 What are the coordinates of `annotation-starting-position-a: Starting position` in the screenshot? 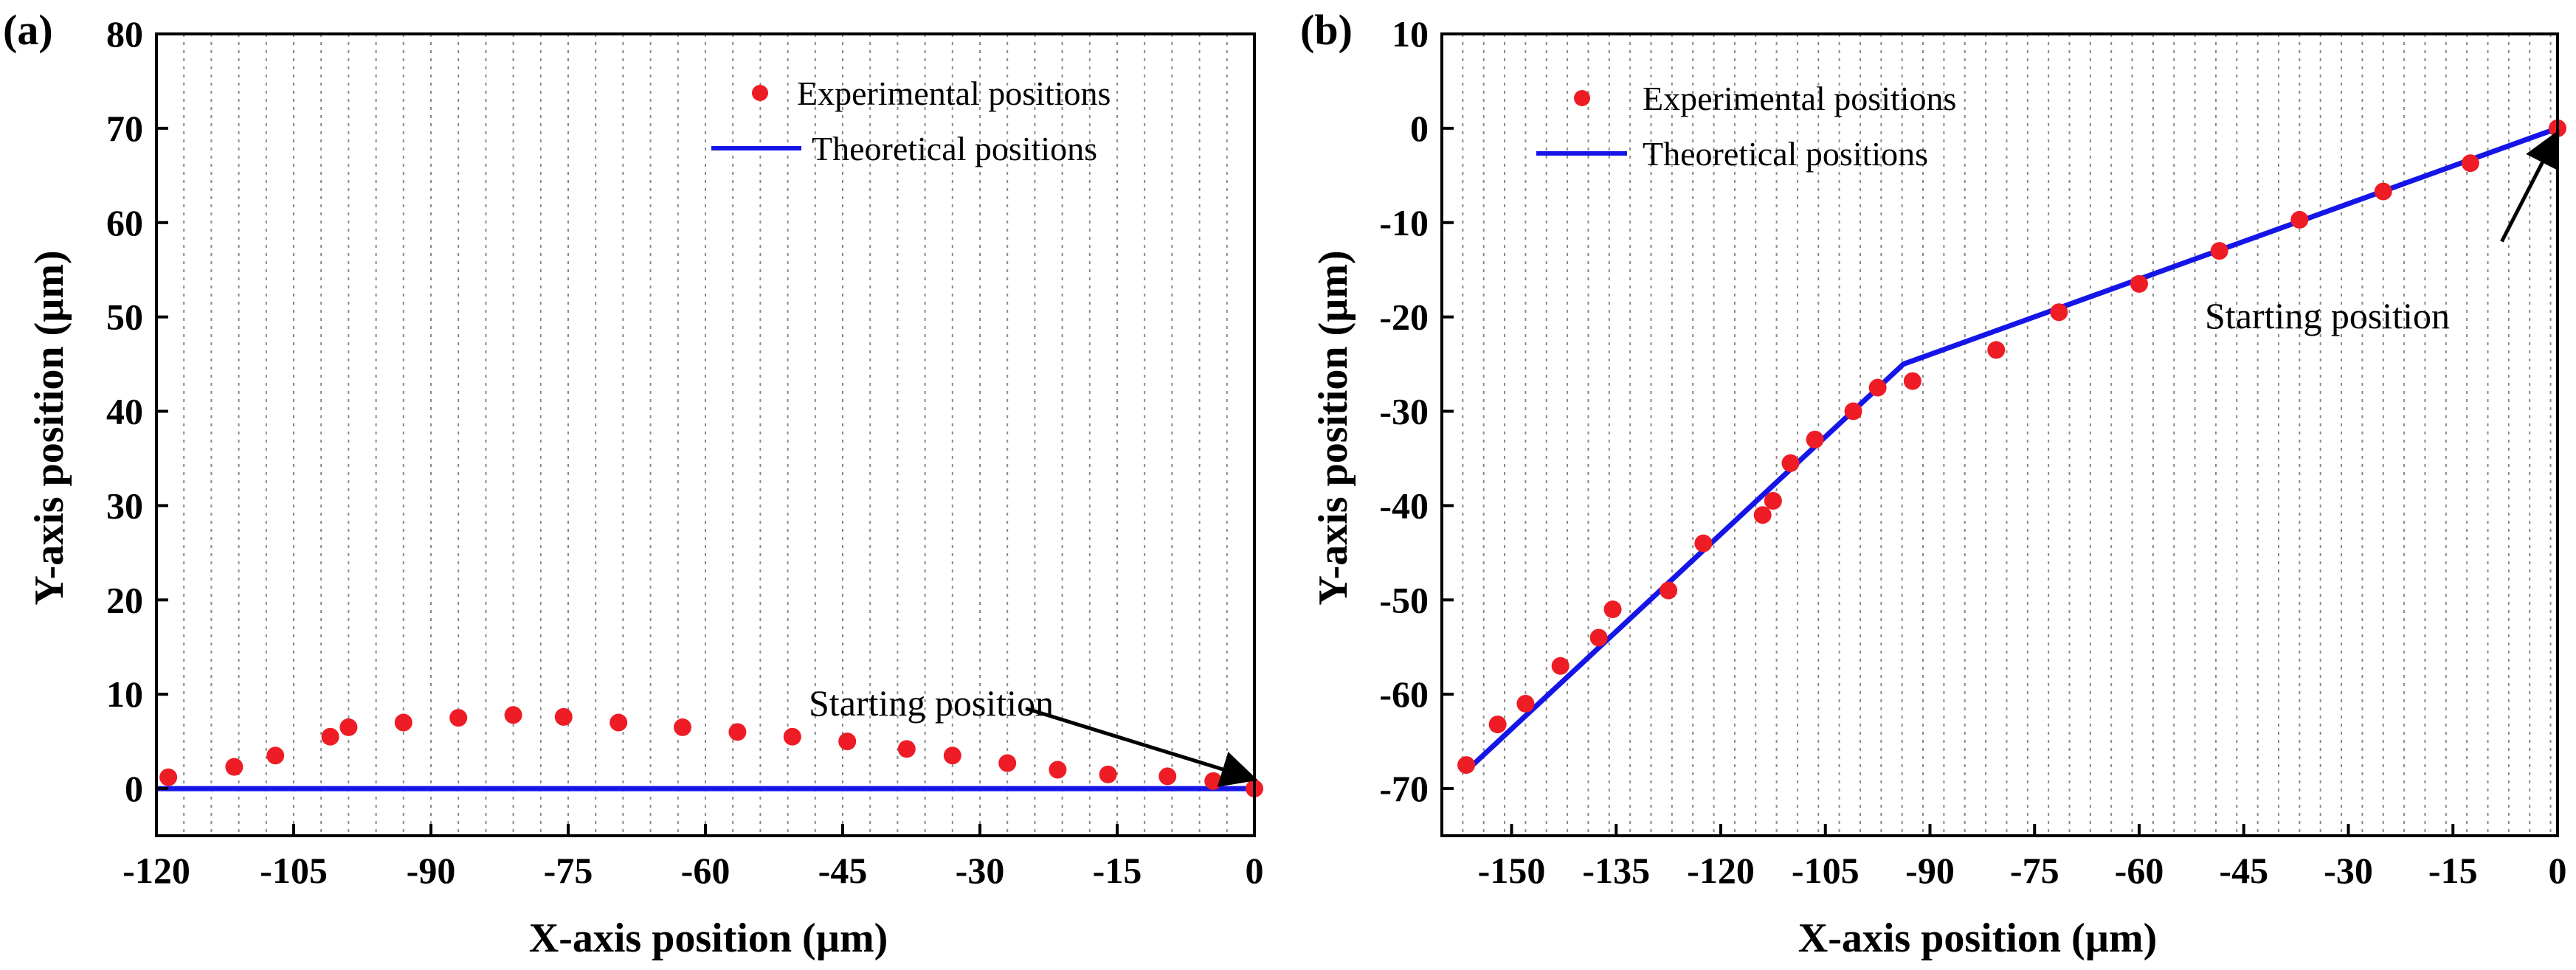 It's located at (932, 703).